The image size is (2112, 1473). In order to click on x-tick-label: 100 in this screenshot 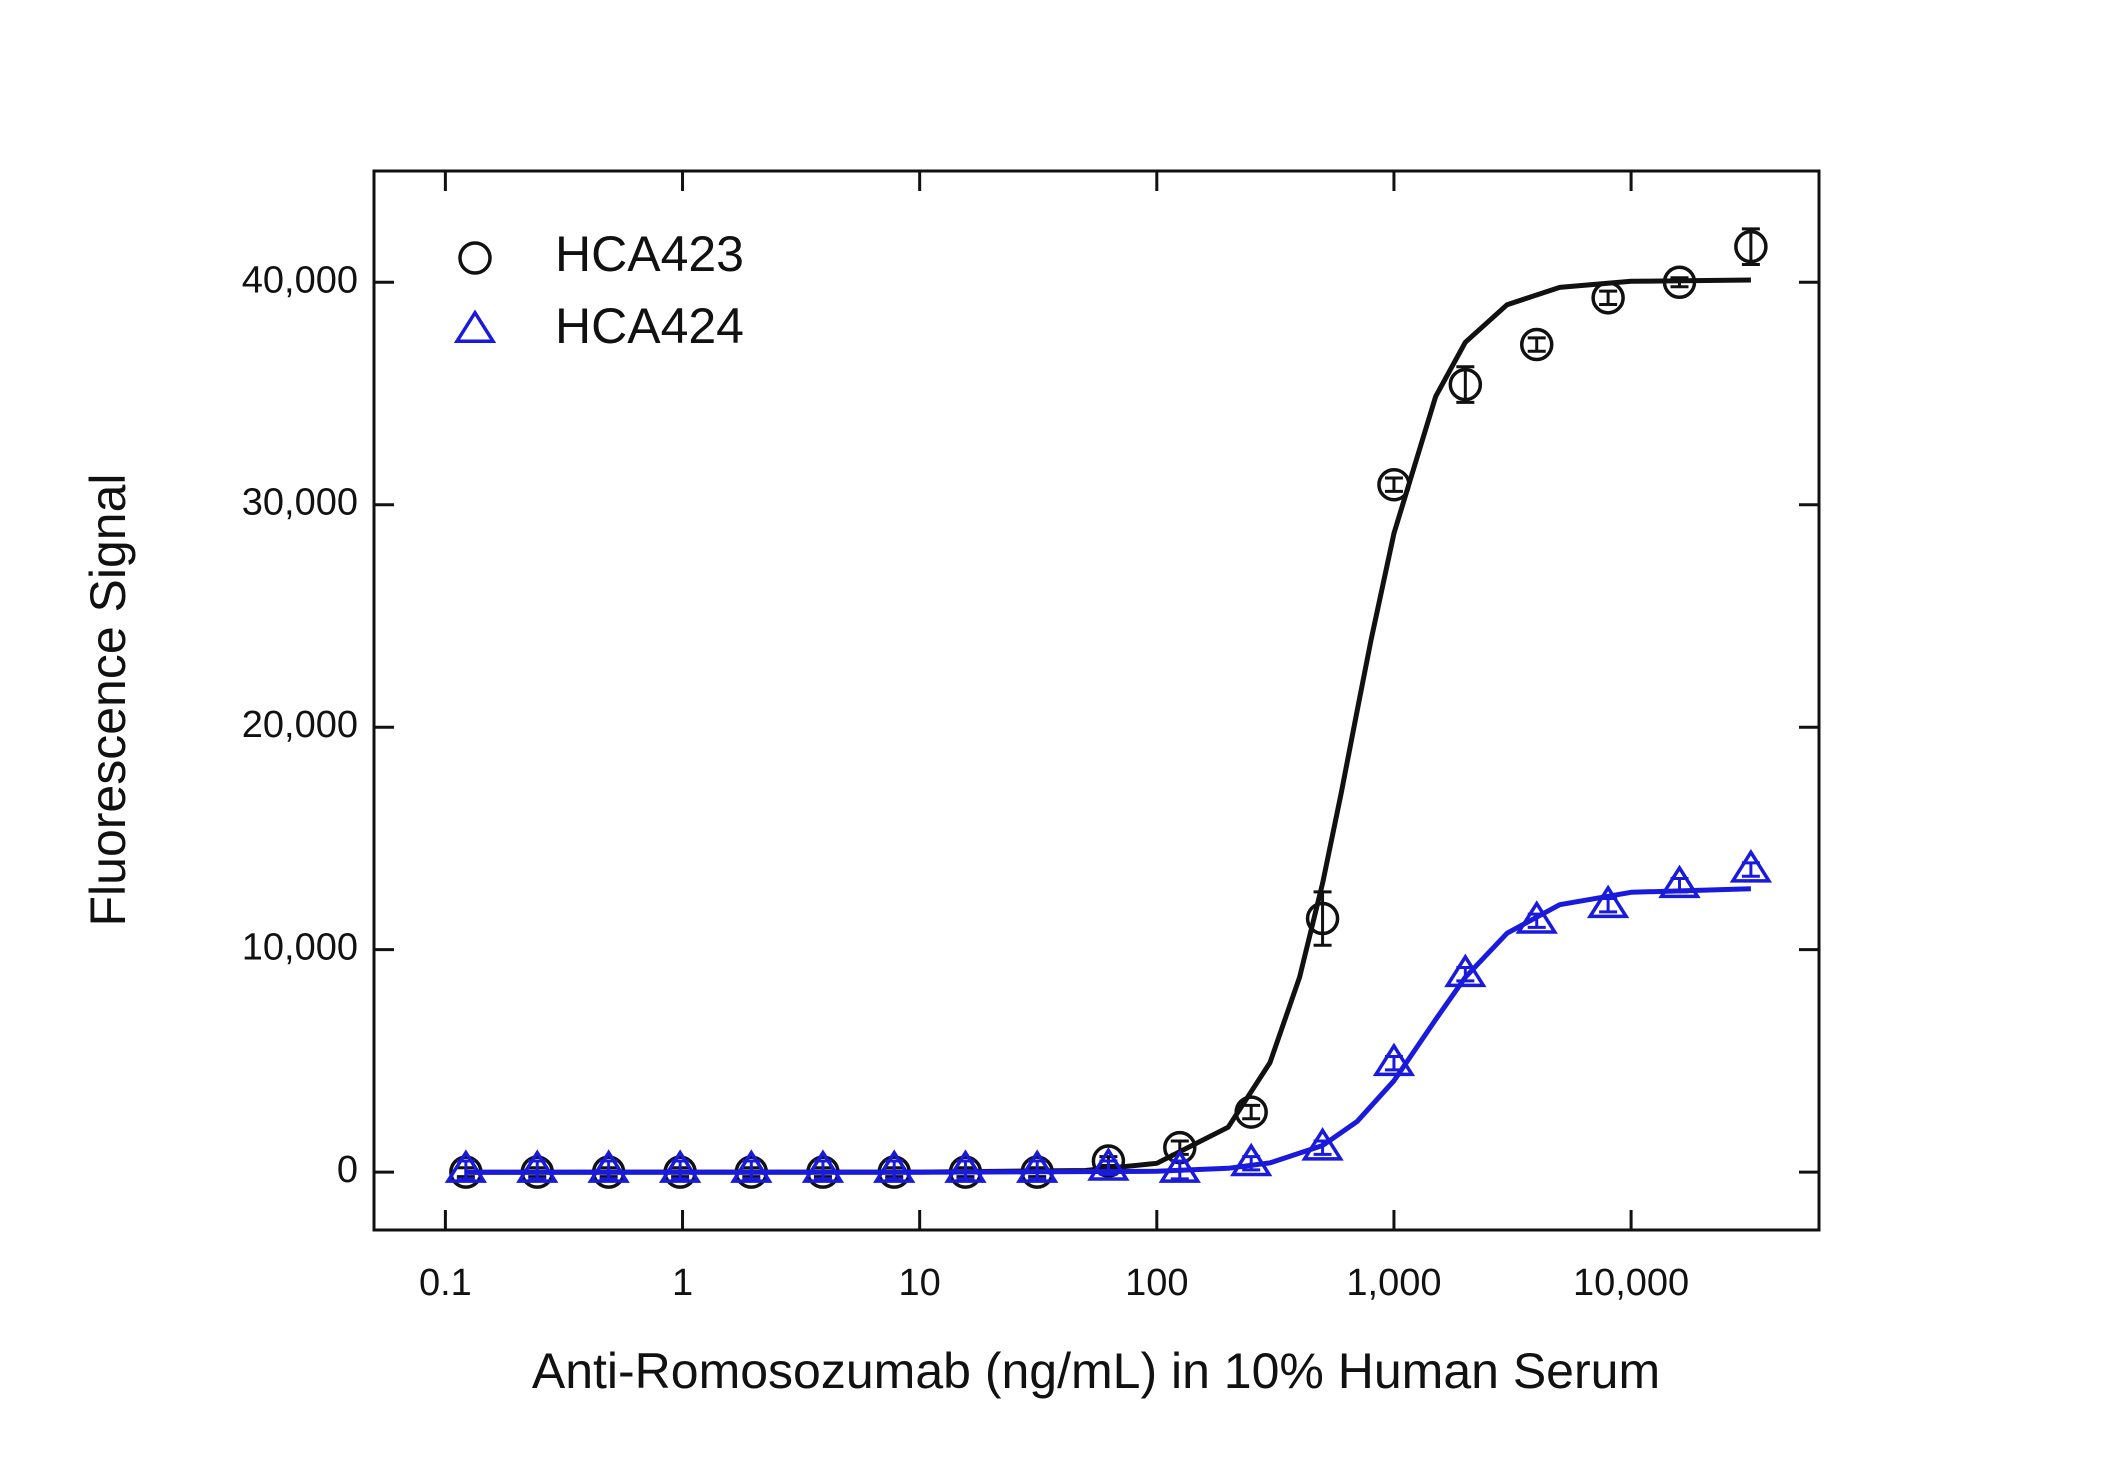, I will do `click(1156, 1283)`.